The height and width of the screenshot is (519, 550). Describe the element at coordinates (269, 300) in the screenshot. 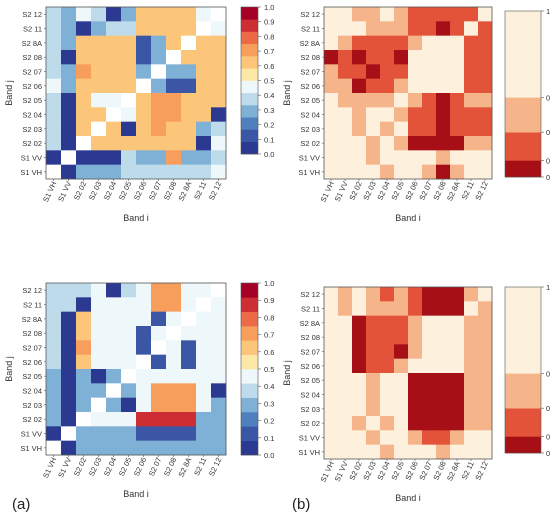

I see `colorbar-tick-label: 0.9` at that location.